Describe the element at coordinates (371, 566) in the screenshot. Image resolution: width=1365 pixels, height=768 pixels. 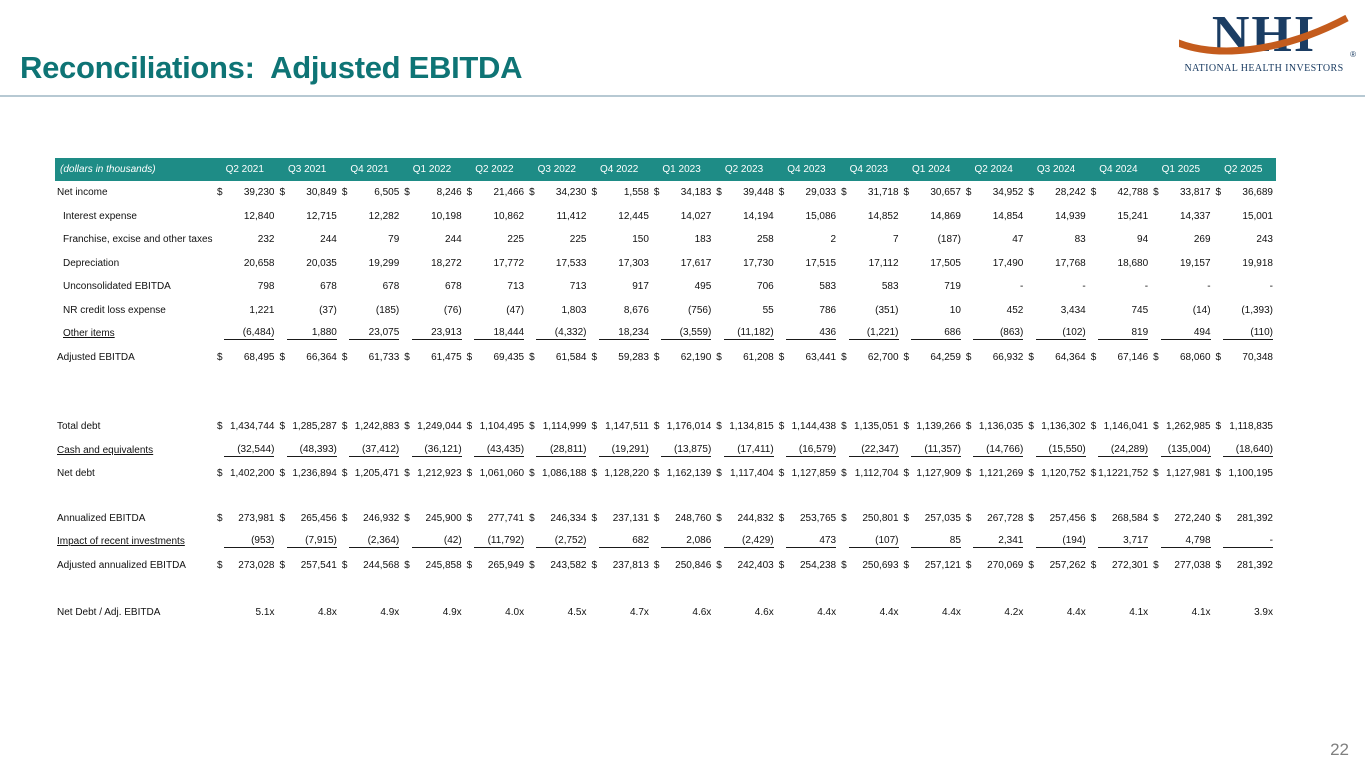
I see `table-cell: $244,568` at that location.